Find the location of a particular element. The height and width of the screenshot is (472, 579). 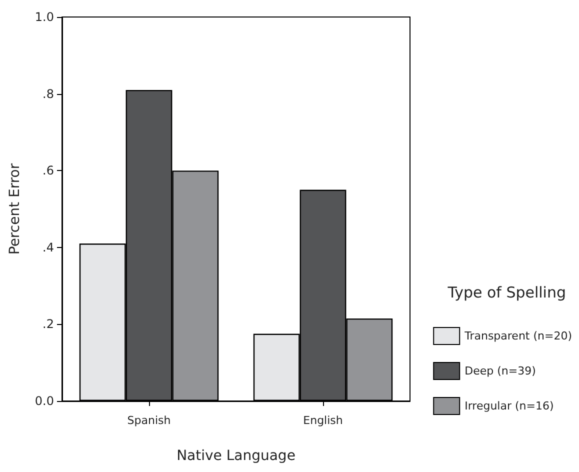

legend-label: Deep (n=39) is located at coordinates (500, 371).